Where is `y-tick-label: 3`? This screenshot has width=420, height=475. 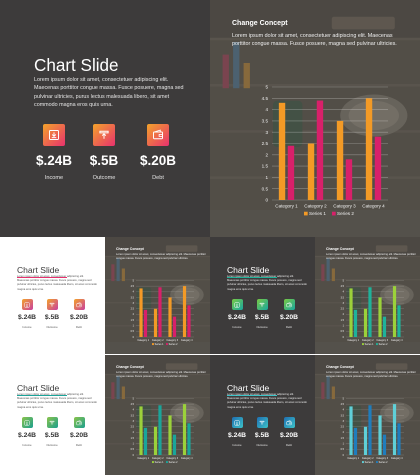 y-tick-label: 3 is located at coordinates (134, 421).